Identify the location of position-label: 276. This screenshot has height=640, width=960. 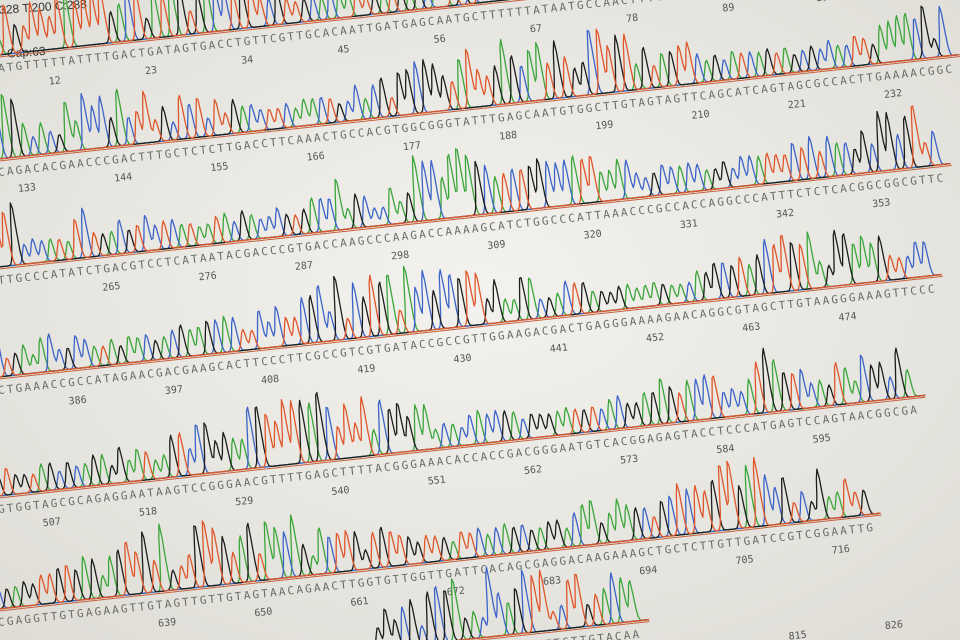
(207, 276).